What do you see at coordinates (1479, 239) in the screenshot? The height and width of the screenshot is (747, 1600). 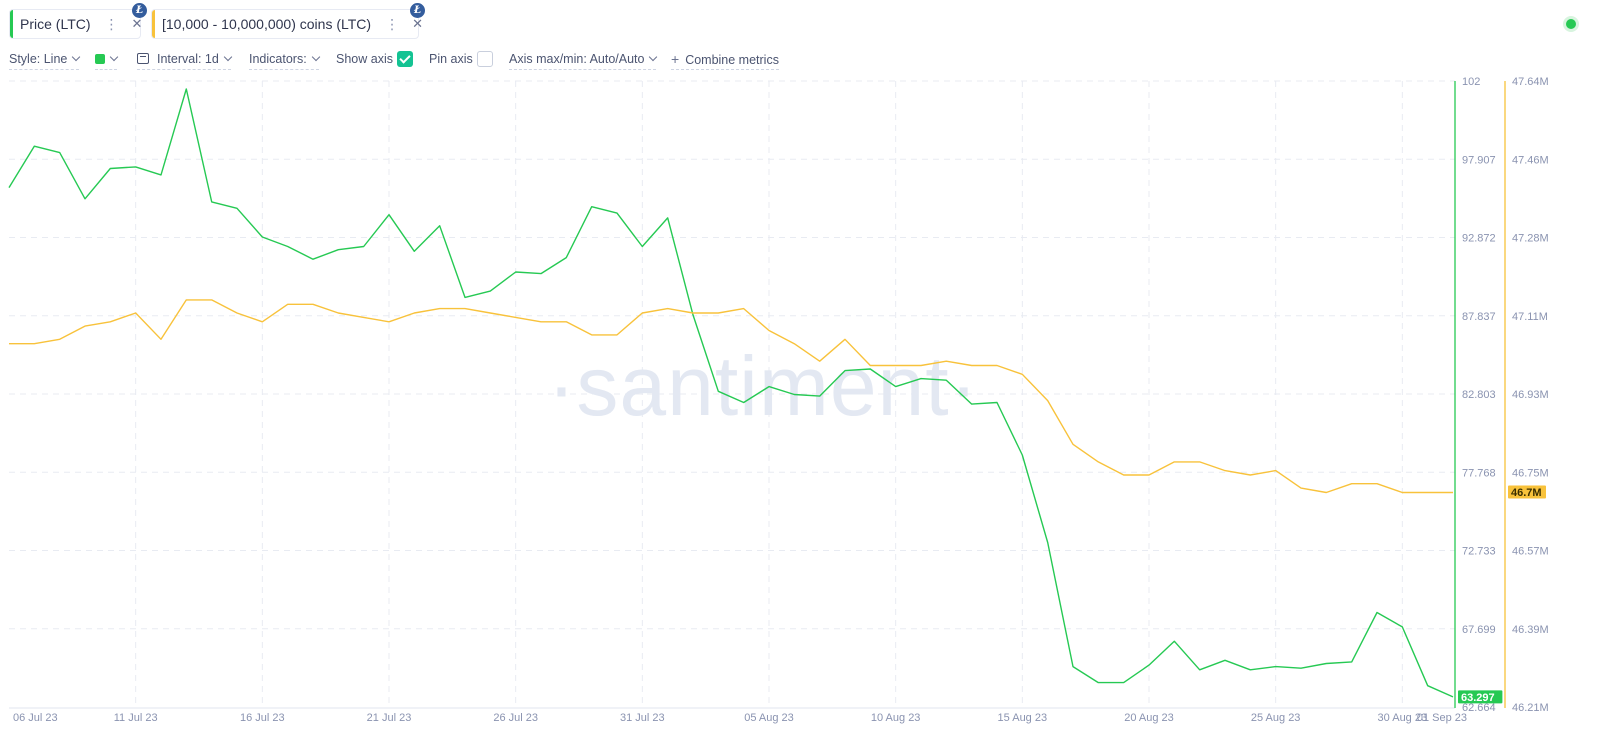 I see `y-left-tick-label: 92.872` at bounding box center [1479, 239].